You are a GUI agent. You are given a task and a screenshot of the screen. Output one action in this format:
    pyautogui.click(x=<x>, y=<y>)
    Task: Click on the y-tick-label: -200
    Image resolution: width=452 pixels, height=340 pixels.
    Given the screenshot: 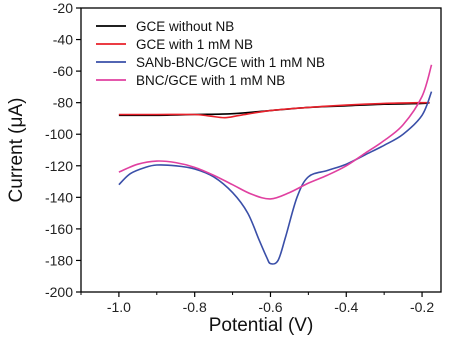 What is the action you would take?
    pyautogui.click(x=59, y=292)
    